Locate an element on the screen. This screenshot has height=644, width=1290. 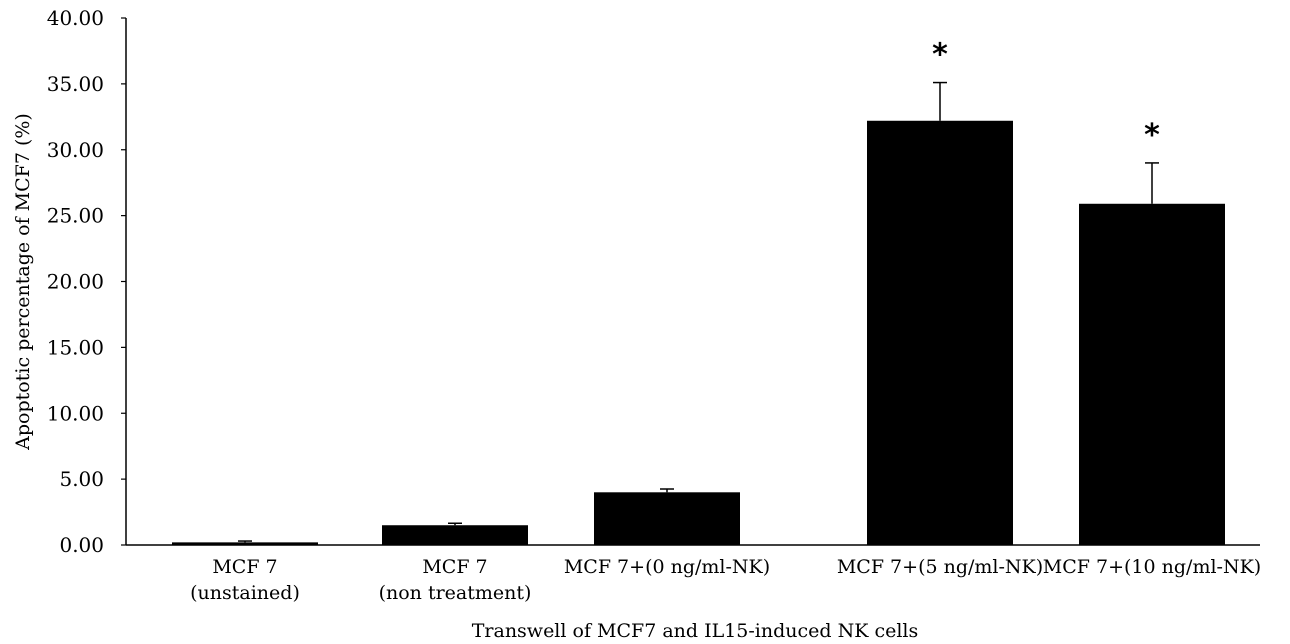
category-label: (non treatment) is located at coordinates (455, 593).